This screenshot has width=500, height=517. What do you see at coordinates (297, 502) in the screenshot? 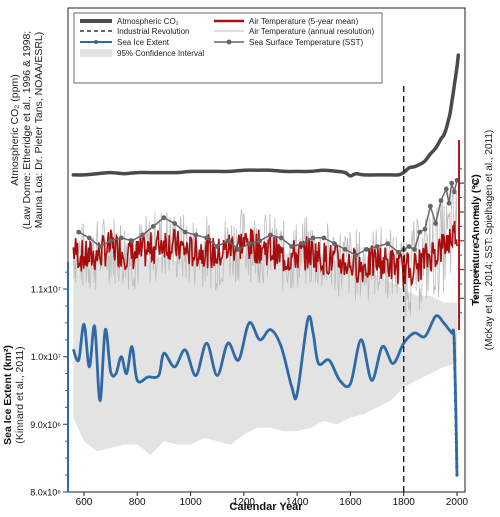
I see `x-tick-label: 1400` at bounding box center [297, 502].